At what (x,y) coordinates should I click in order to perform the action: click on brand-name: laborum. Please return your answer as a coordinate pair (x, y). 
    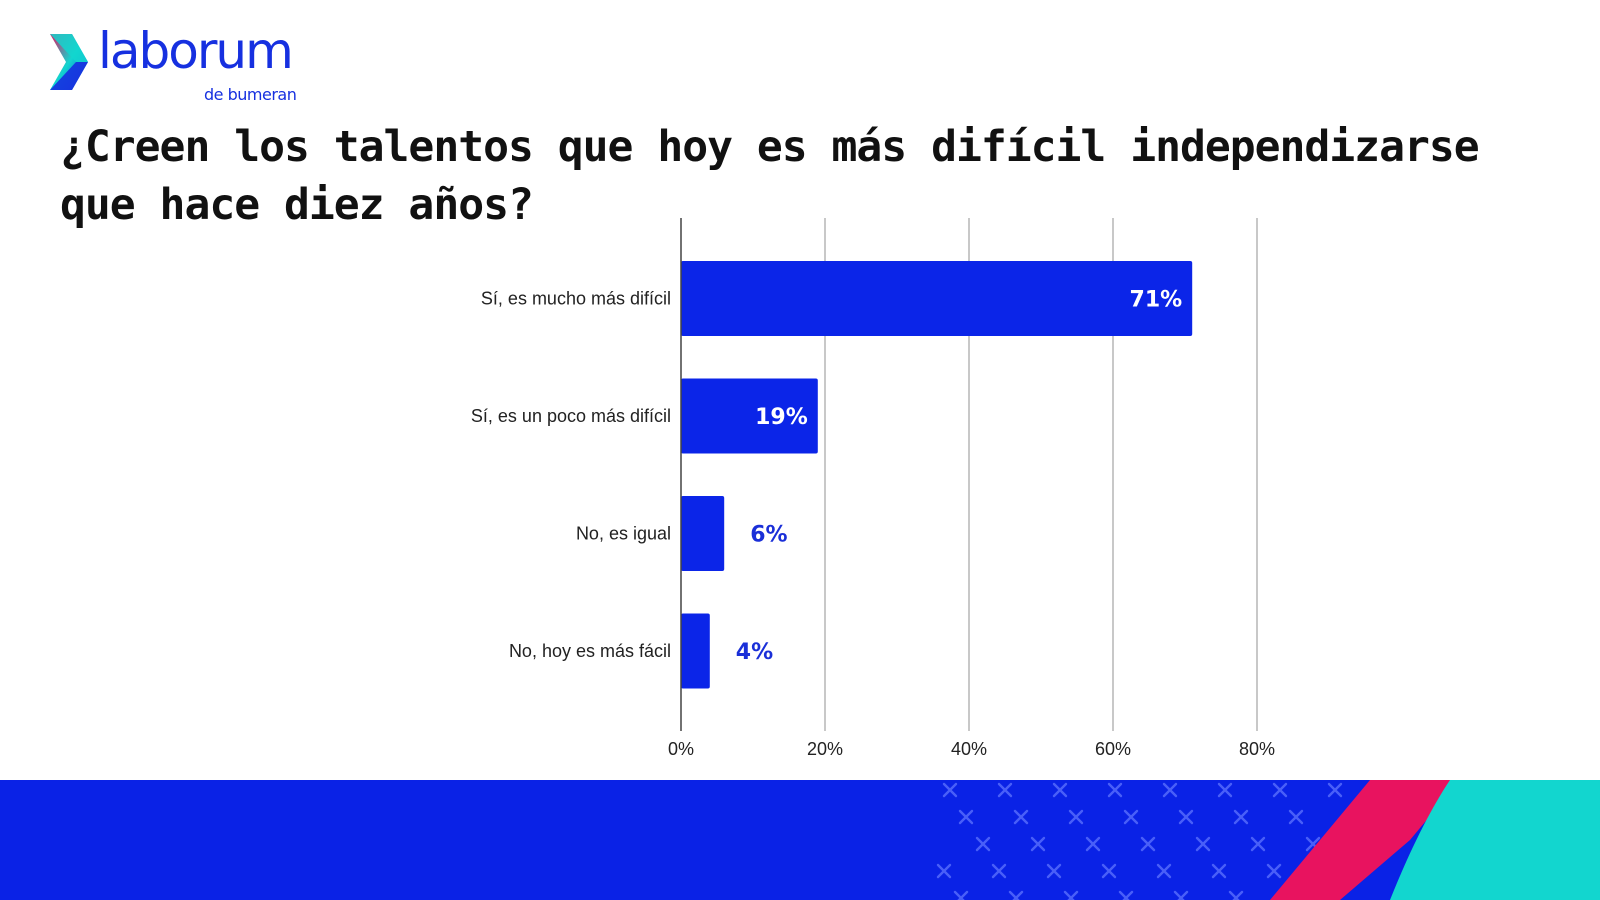
    Looking at the image, I should click on (196, 51).